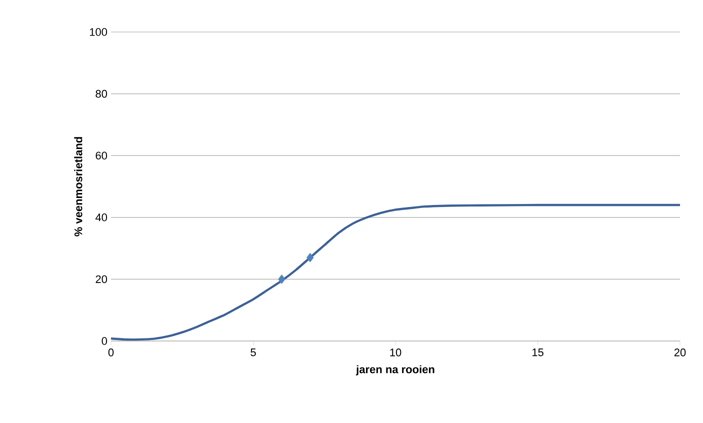 Image resolution: width=703 pixels, height=423 pixels. I want to click on y-axis-title: % veenmosrietland, so click(78, 186).